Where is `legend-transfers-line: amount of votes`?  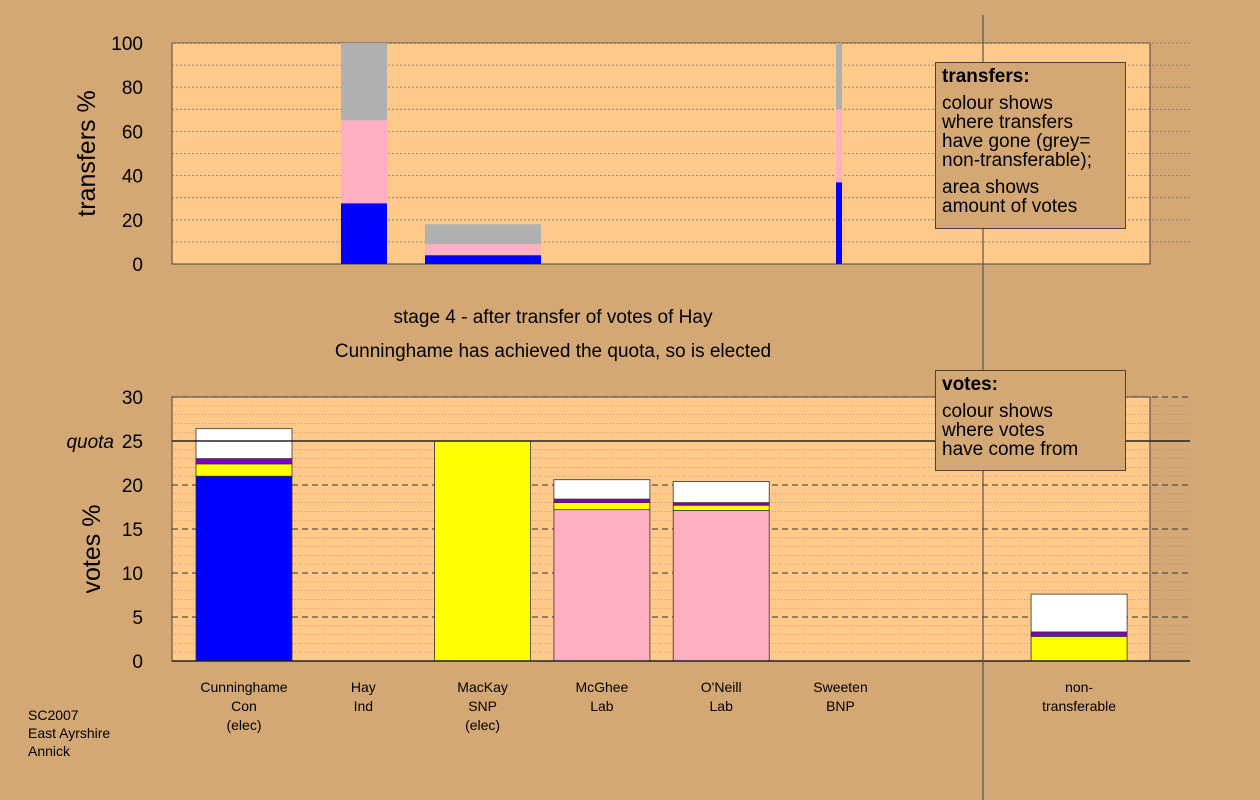
legend-transfers-line: amount of votes is located at coordinates (1010, 206).